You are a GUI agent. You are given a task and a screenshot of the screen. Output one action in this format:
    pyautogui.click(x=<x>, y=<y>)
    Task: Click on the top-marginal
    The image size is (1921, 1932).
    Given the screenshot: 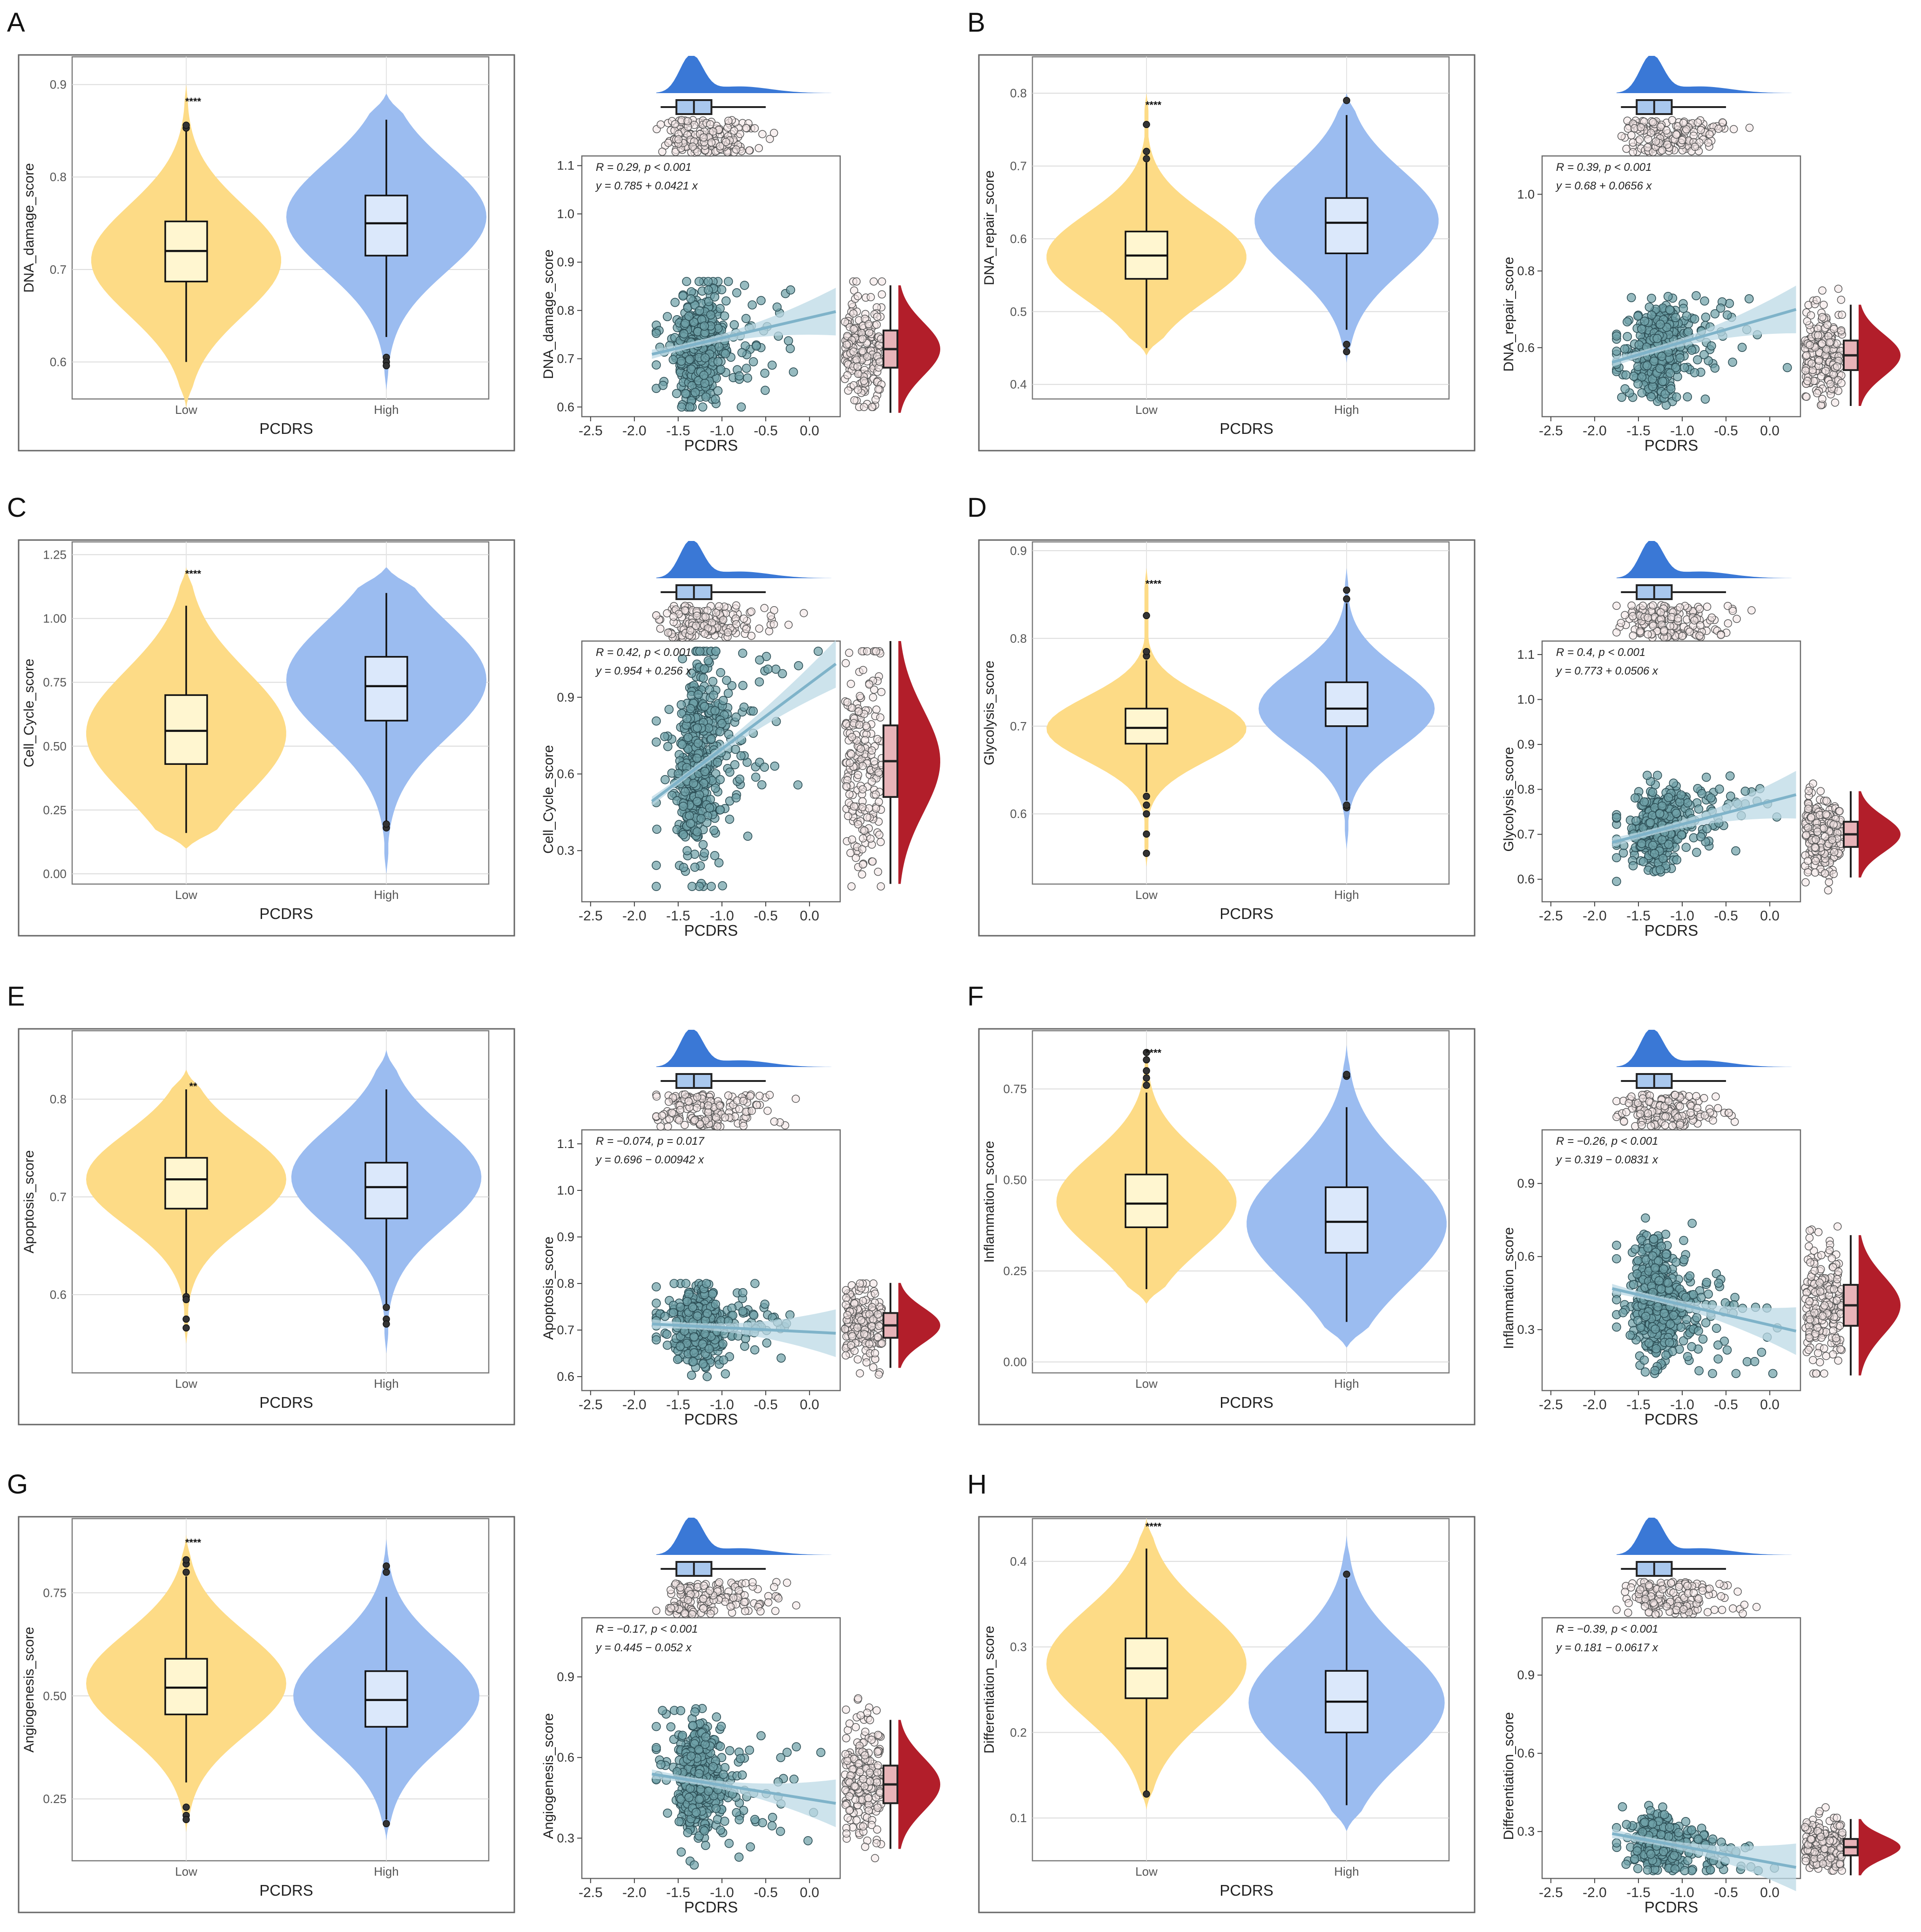 What is the action you would take?
    pyautogui.click(x=1704, y=106)
    